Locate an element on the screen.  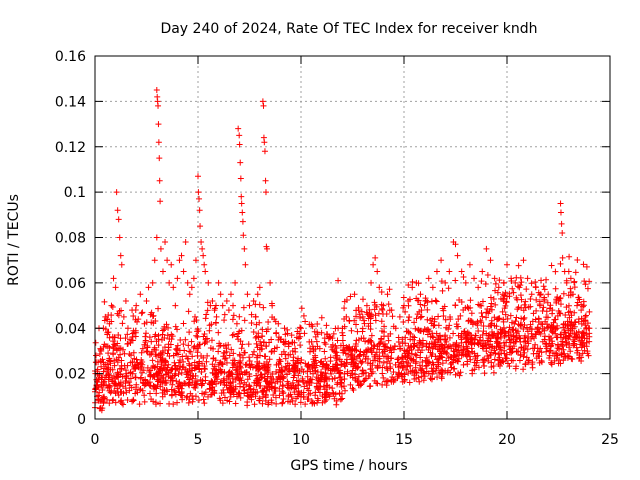
y-tick-label: 0.06 is located at coordinates (70, 284).